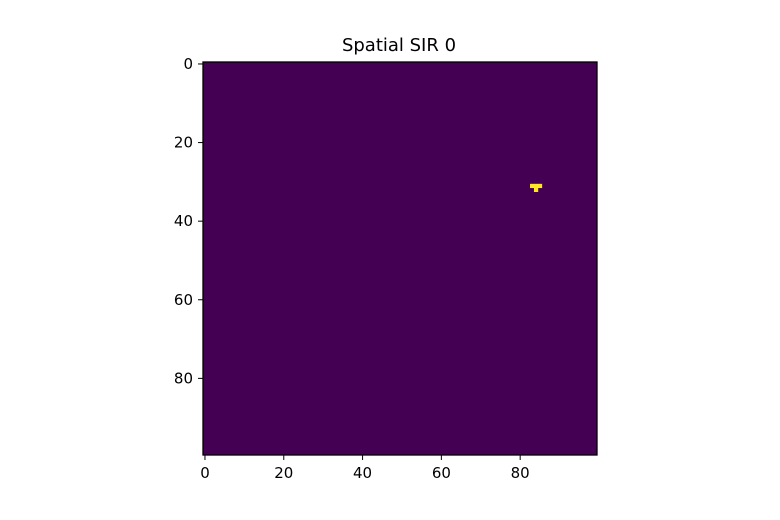 This screenshot has width=780, height=520. What do you see at coordinates (183, 300) in the screenshot?
I see `y-tick-label: 60` at bounding box center [183, 300].